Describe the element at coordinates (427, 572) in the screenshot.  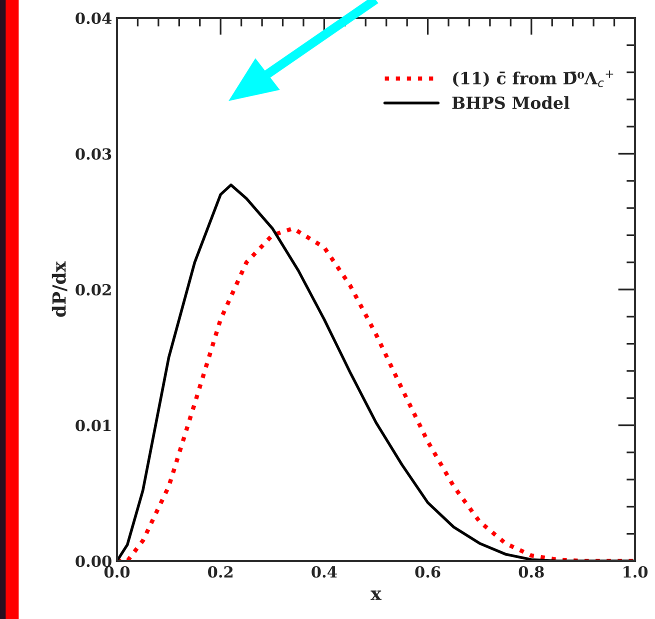
I see `x-tick-label: 0.6` at that location.